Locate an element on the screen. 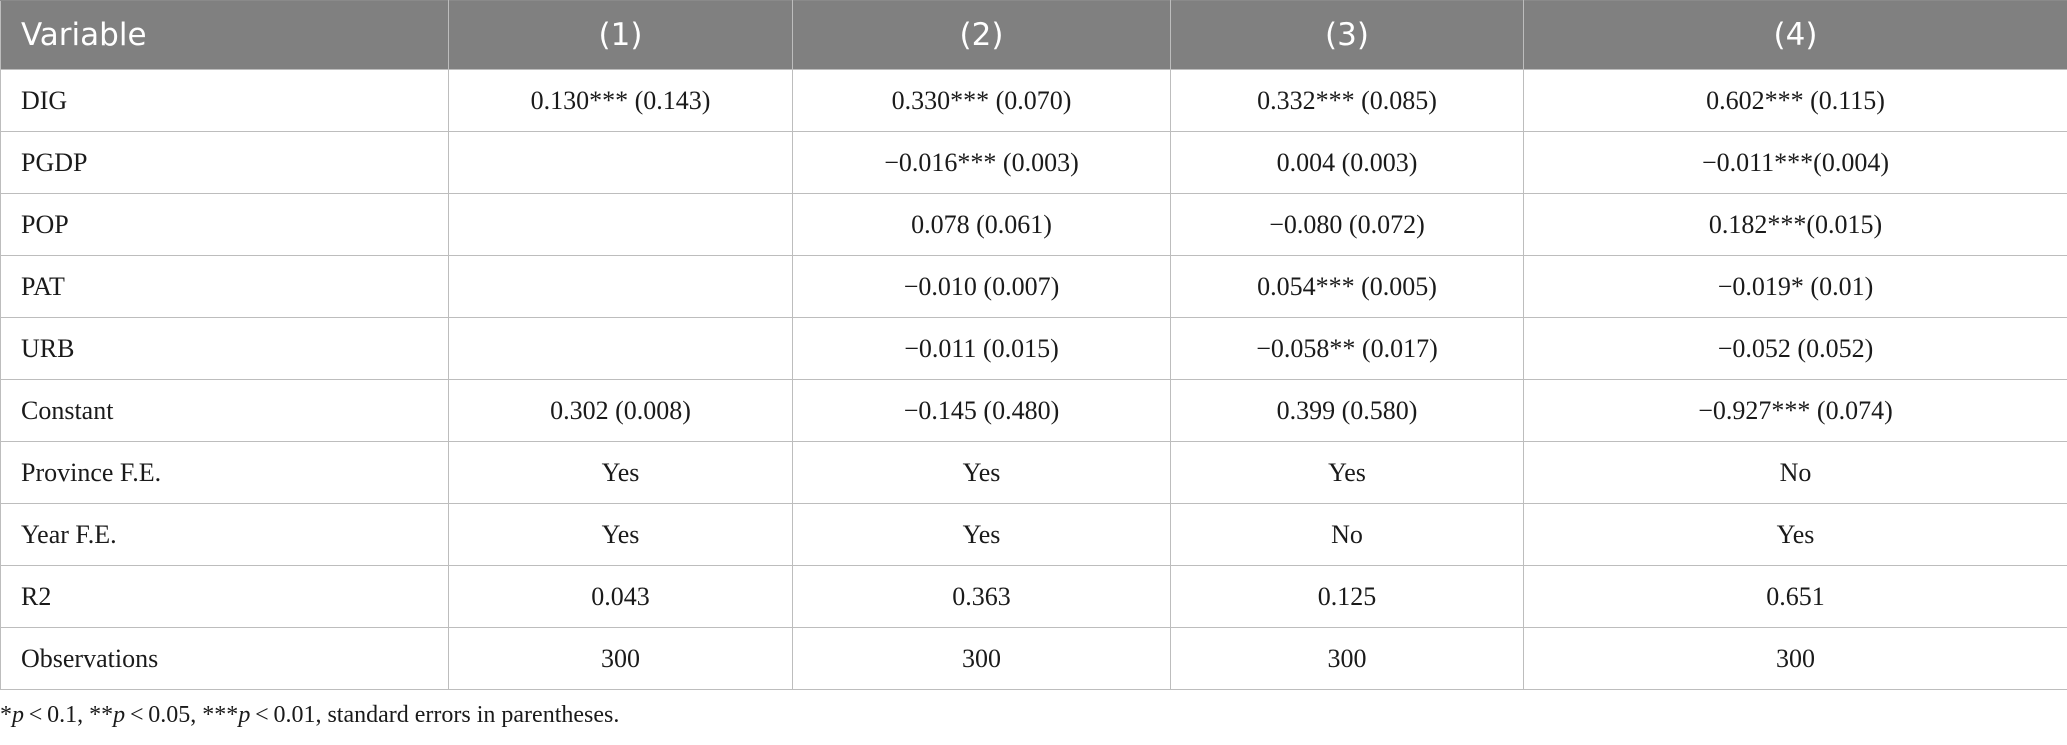 The width and height of the screenshot is (2067, 745). row-label: PGDP is located at coordinates (224, 162).